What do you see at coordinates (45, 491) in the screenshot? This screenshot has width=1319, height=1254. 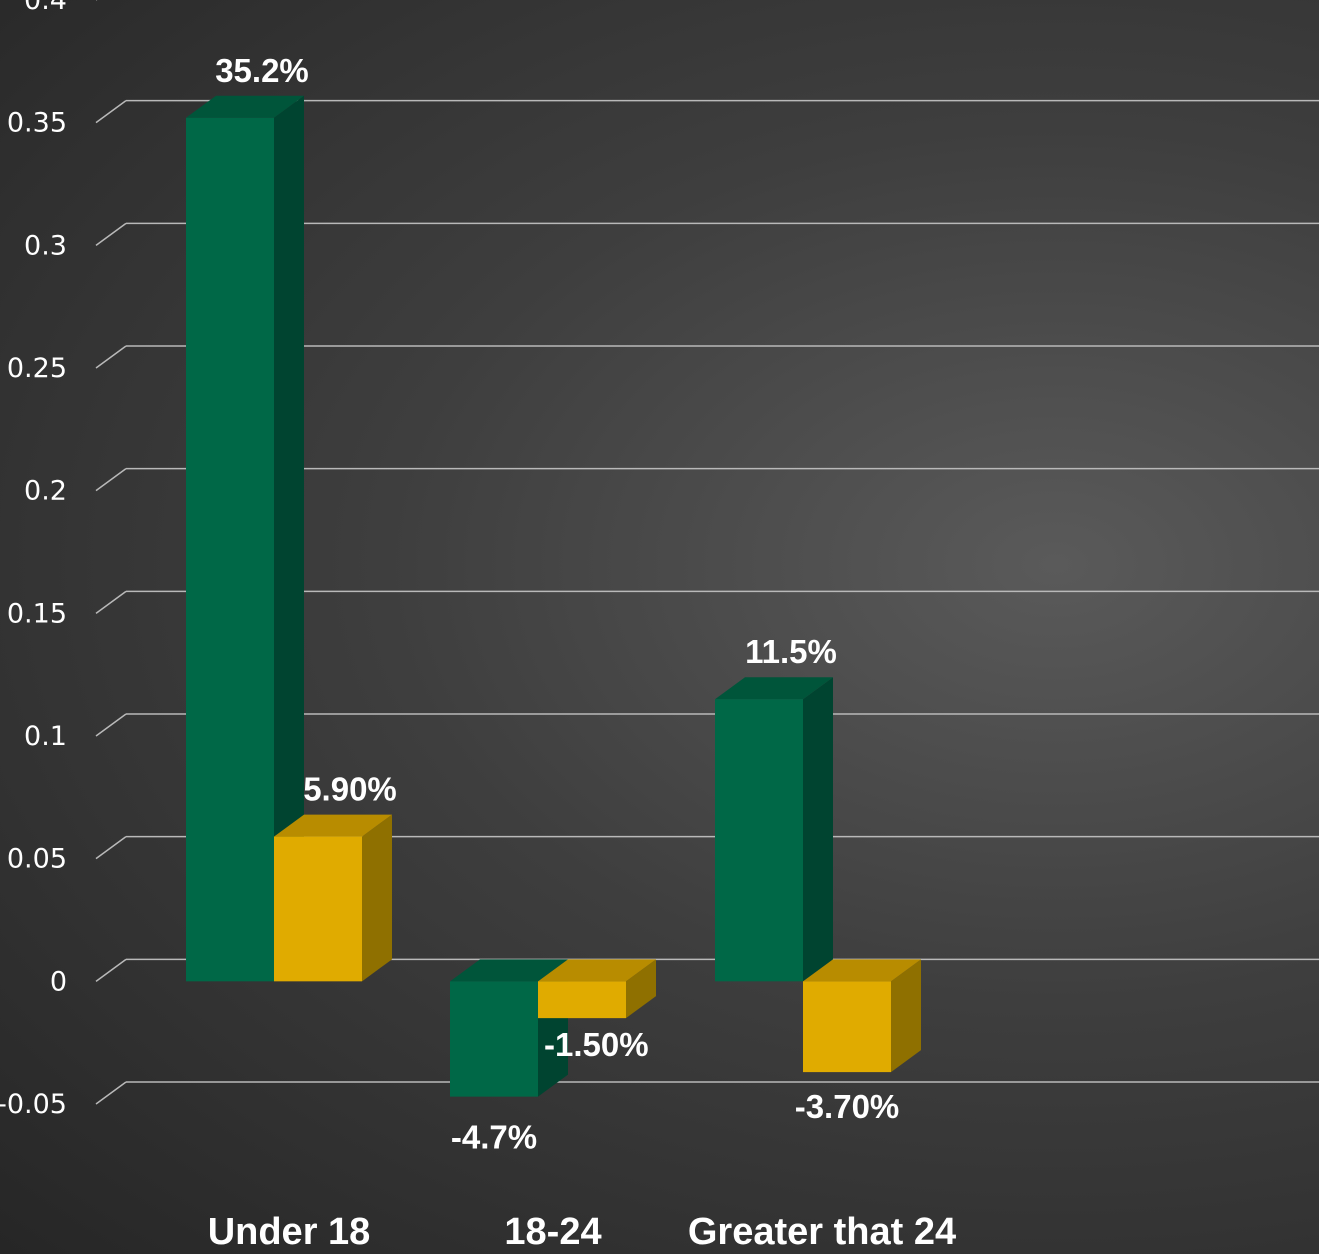 I see `y-tick-label: 0.2` at bounding box center [45, 491].